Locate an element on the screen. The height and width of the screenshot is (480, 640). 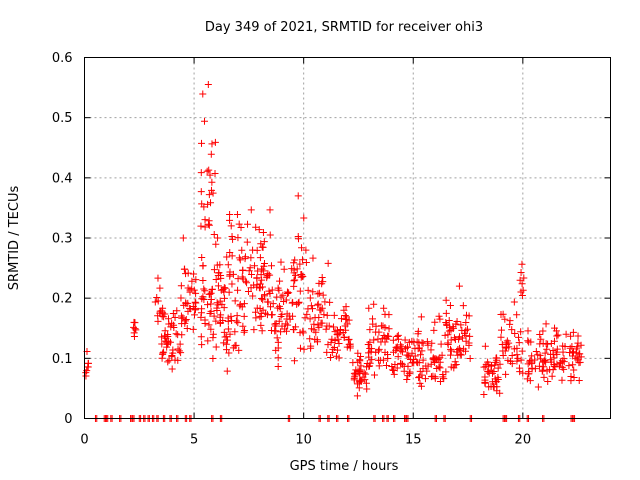
y-tick-label: 0.3 is located at coordinates (62, 239).